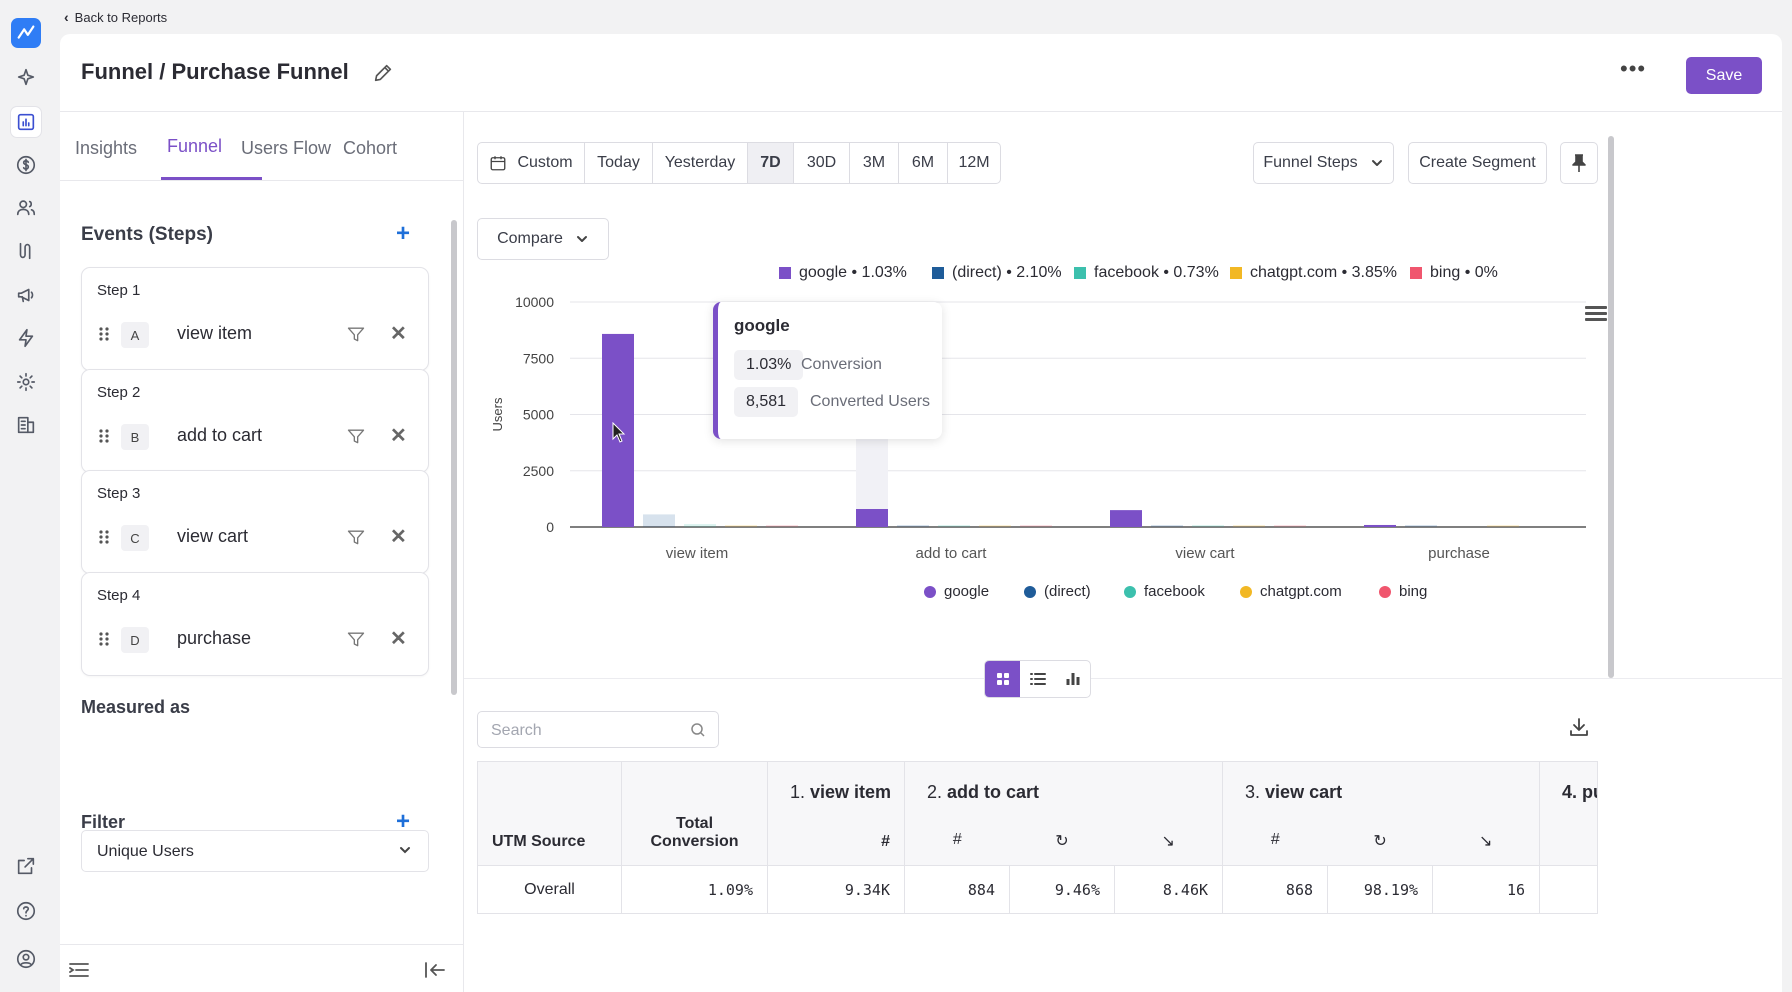 This screenshot has width=1792, height=992. Describe the element at coordinates (766, 402) in the screenshot. I see `tooltip-users-value: 8,581` at that location.